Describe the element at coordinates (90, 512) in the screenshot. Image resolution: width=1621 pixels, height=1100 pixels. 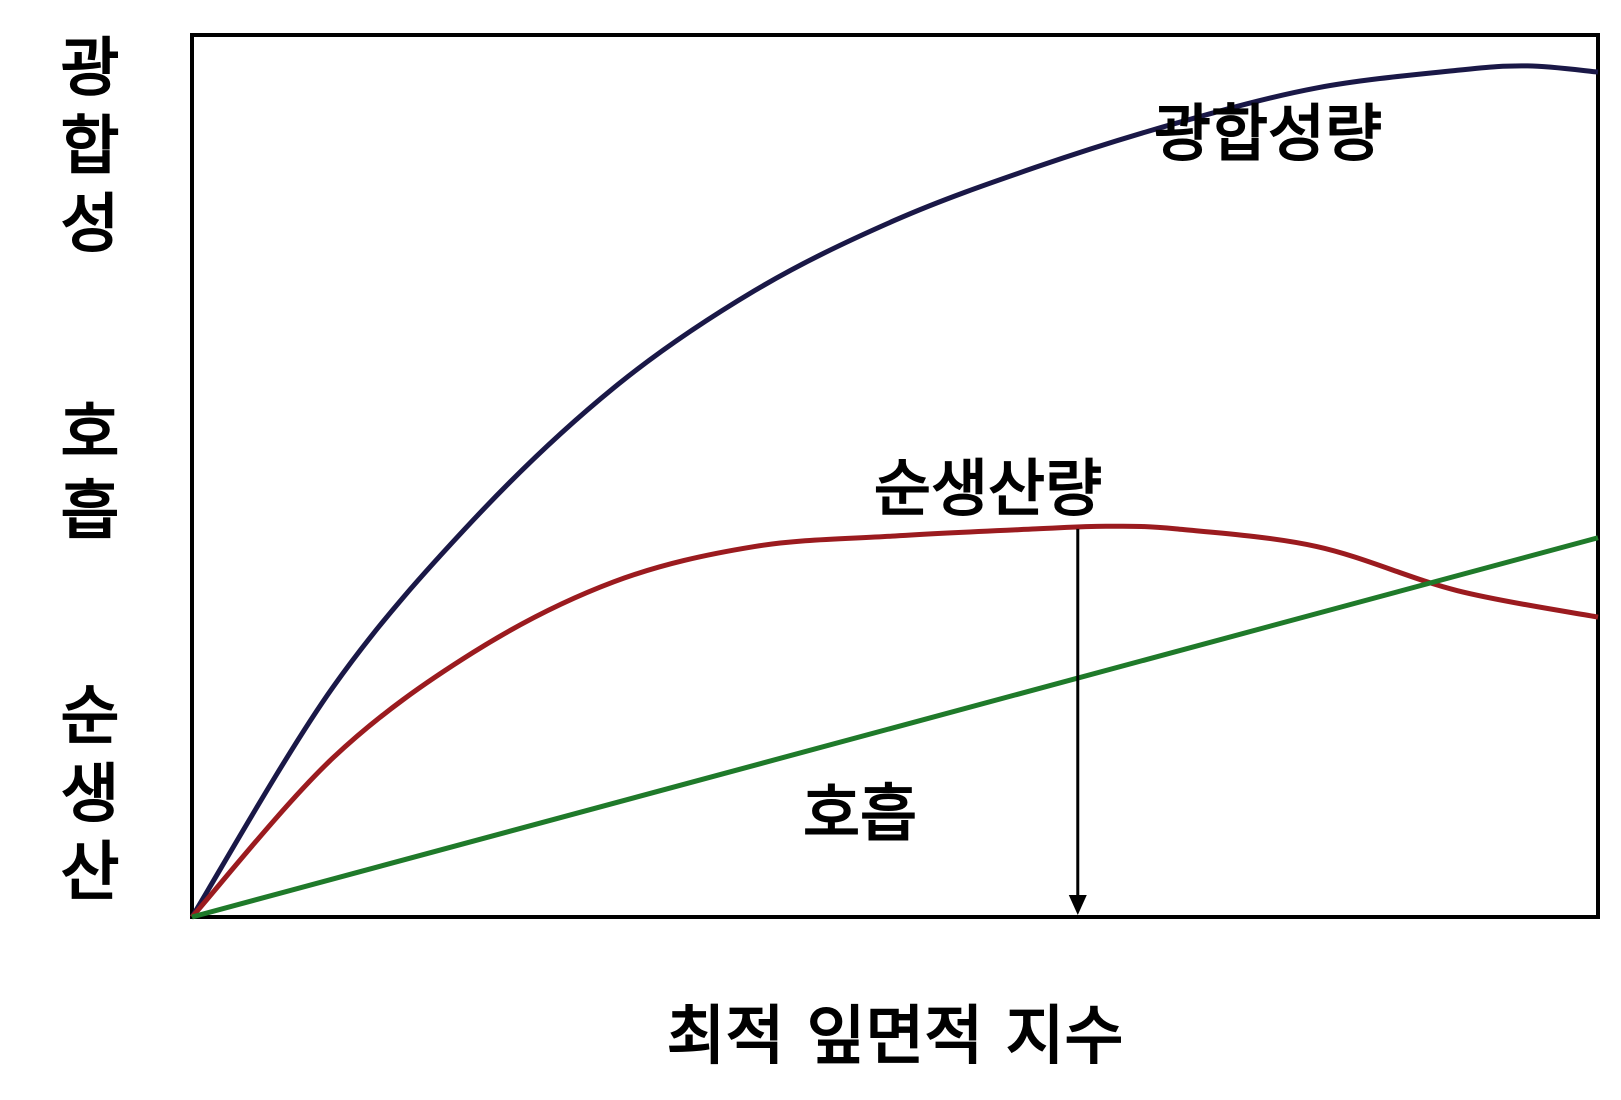
I see `y-axis-label-char: 흡` at that location.